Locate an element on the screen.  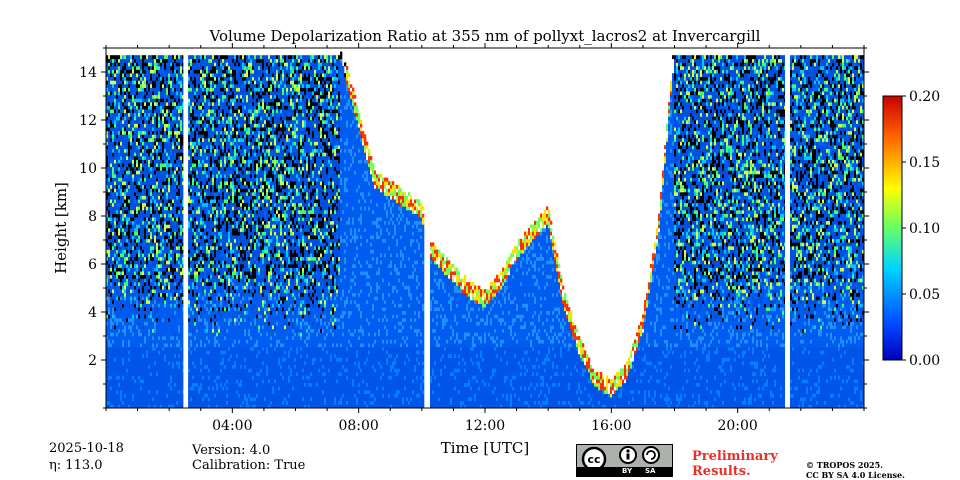
footer-version: Version: 4.0 is located at coordinates (231, 450).